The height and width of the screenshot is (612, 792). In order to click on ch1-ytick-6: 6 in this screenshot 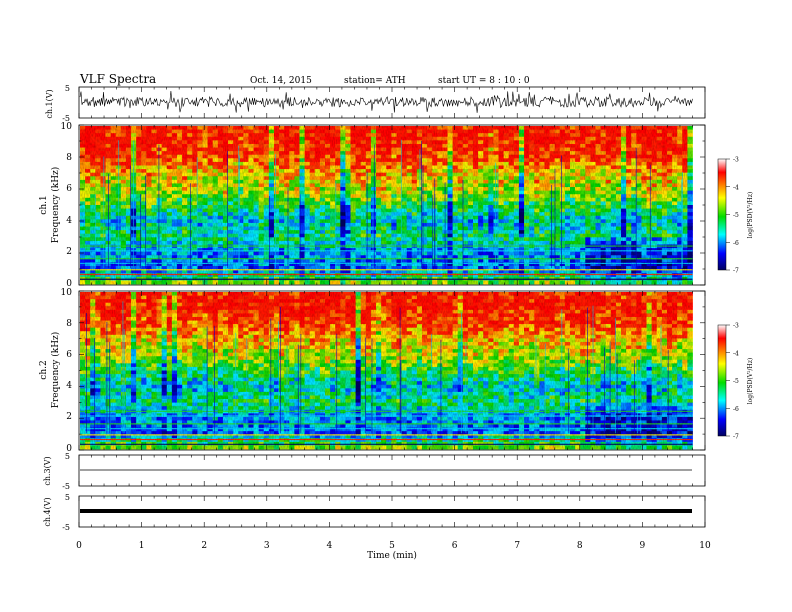, I will do `click(69, 189)`.